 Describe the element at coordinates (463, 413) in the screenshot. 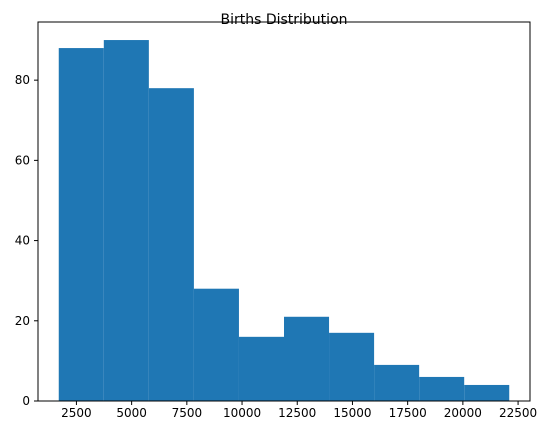

I see `x-axis-tick-label: 20000` at that location.